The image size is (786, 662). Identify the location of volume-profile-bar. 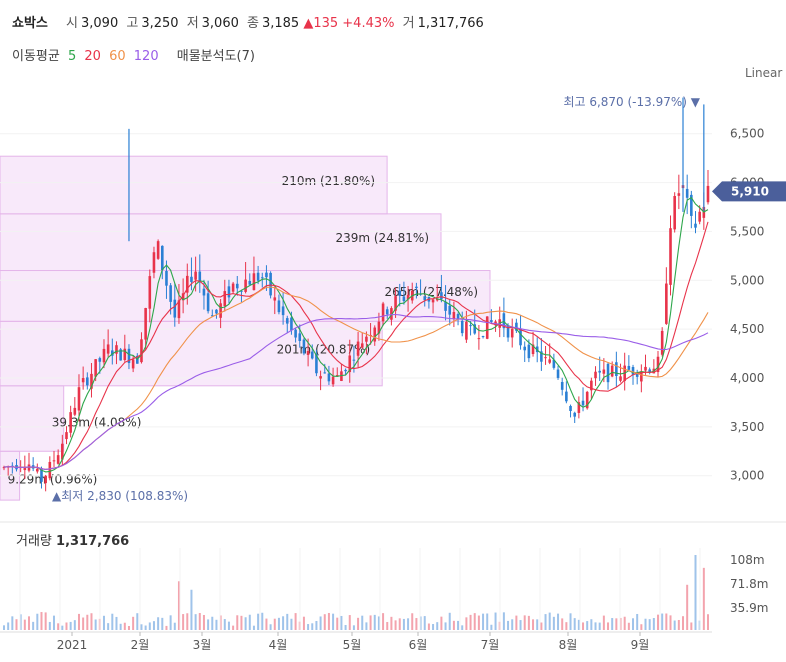
(191, 353).